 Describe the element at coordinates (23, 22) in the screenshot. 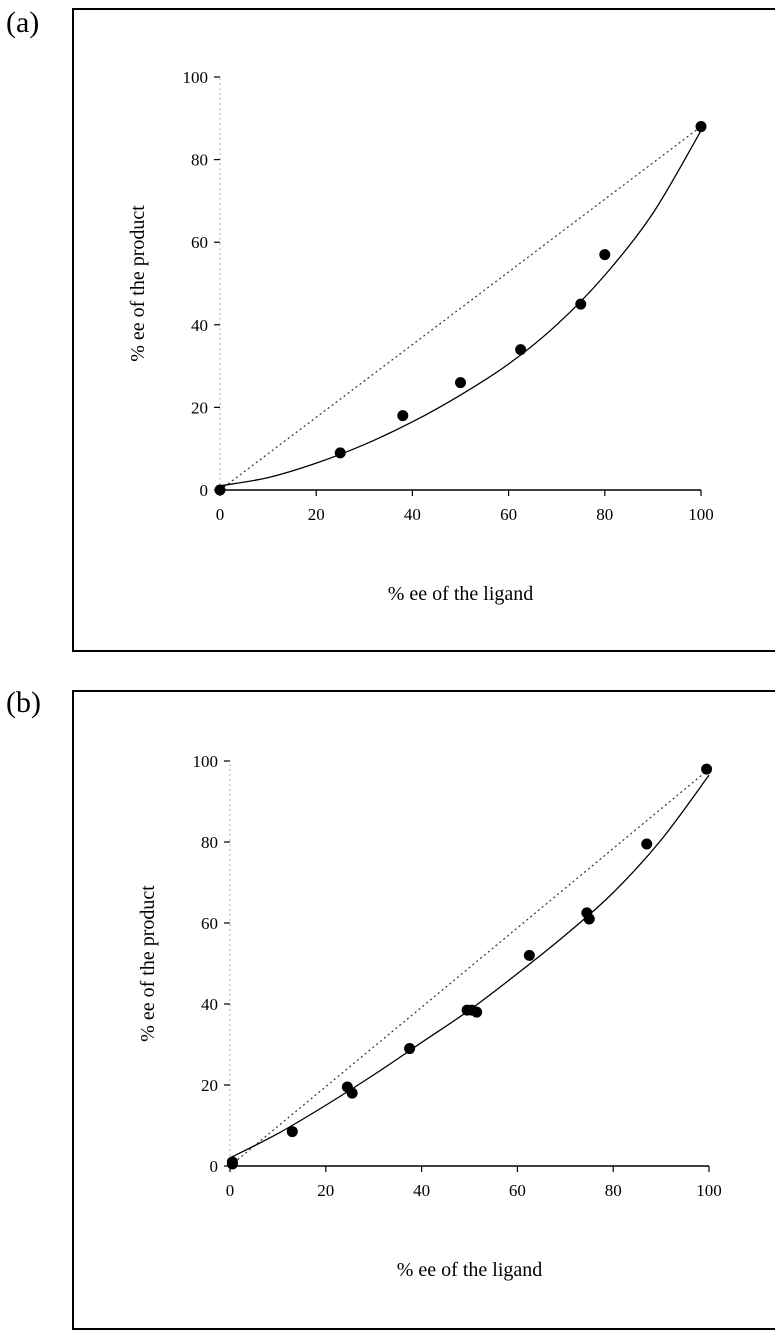

I see `panel-a-label: (a)` at that location.